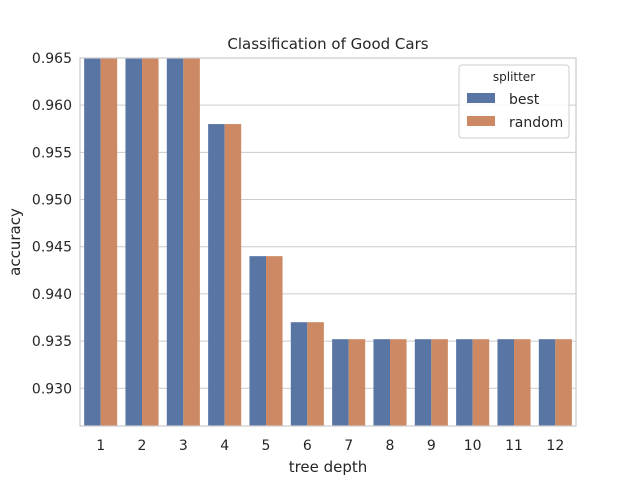 The height and width of the screenshot is (480, 640). Describe the element at coordinates (514, 446) in the screenshot. I see `x-tick-label: 11` at that location.